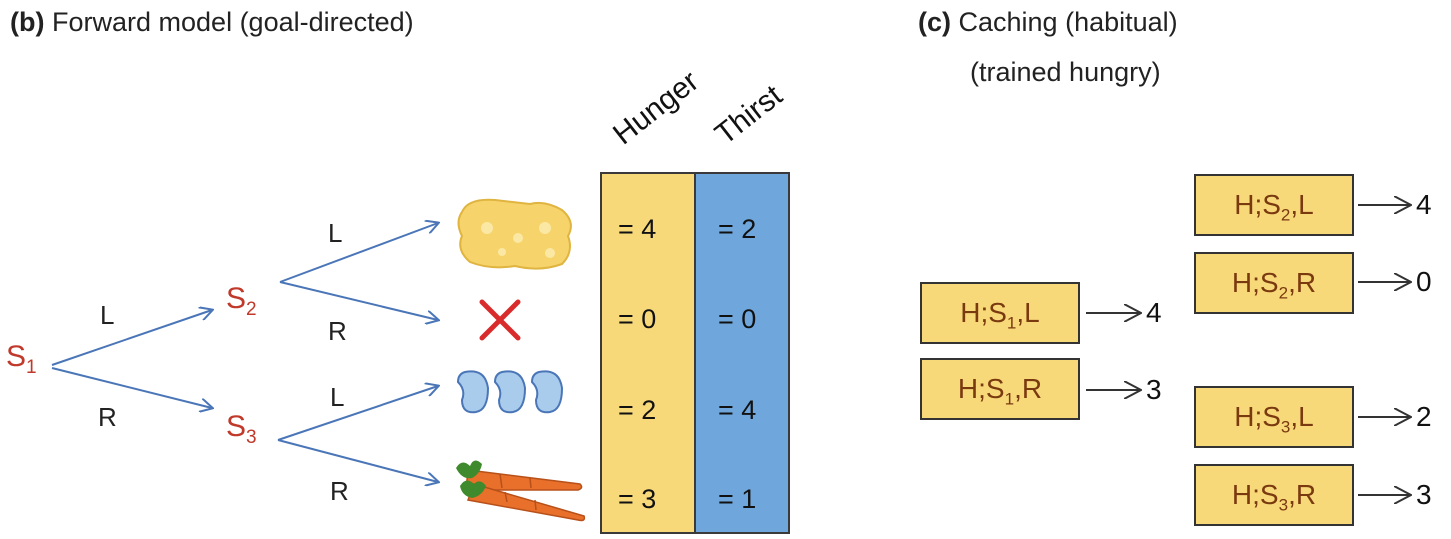 Image resolution: width=1451 pixels, height=539 pixels. Describe the element at coordinates (637, 229) in the screenshot. I see `hunger-value: = 4` at that location.